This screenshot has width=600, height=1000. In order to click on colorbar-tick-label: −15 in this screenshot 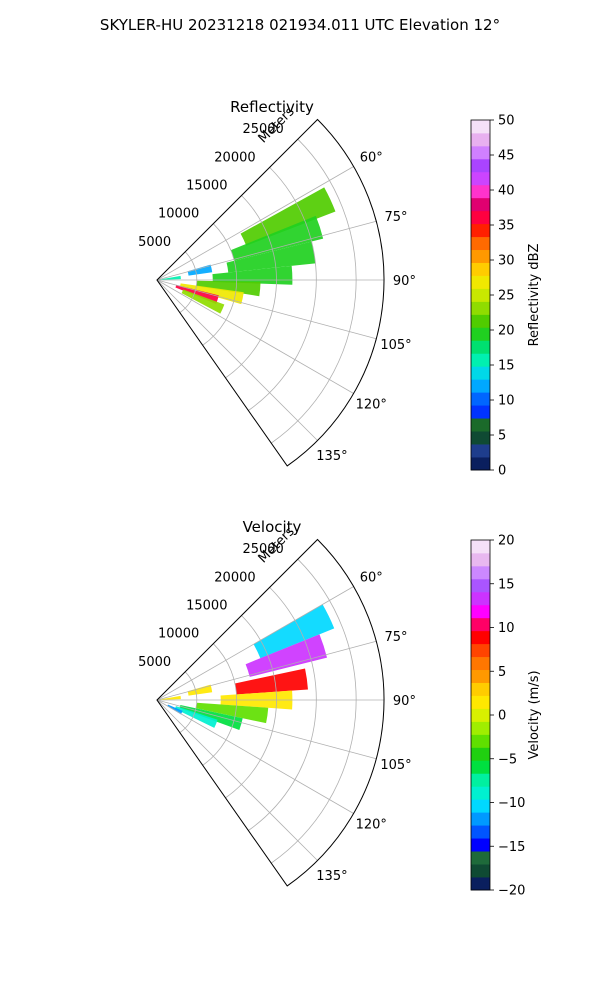, I will do `click(511, 847)`.